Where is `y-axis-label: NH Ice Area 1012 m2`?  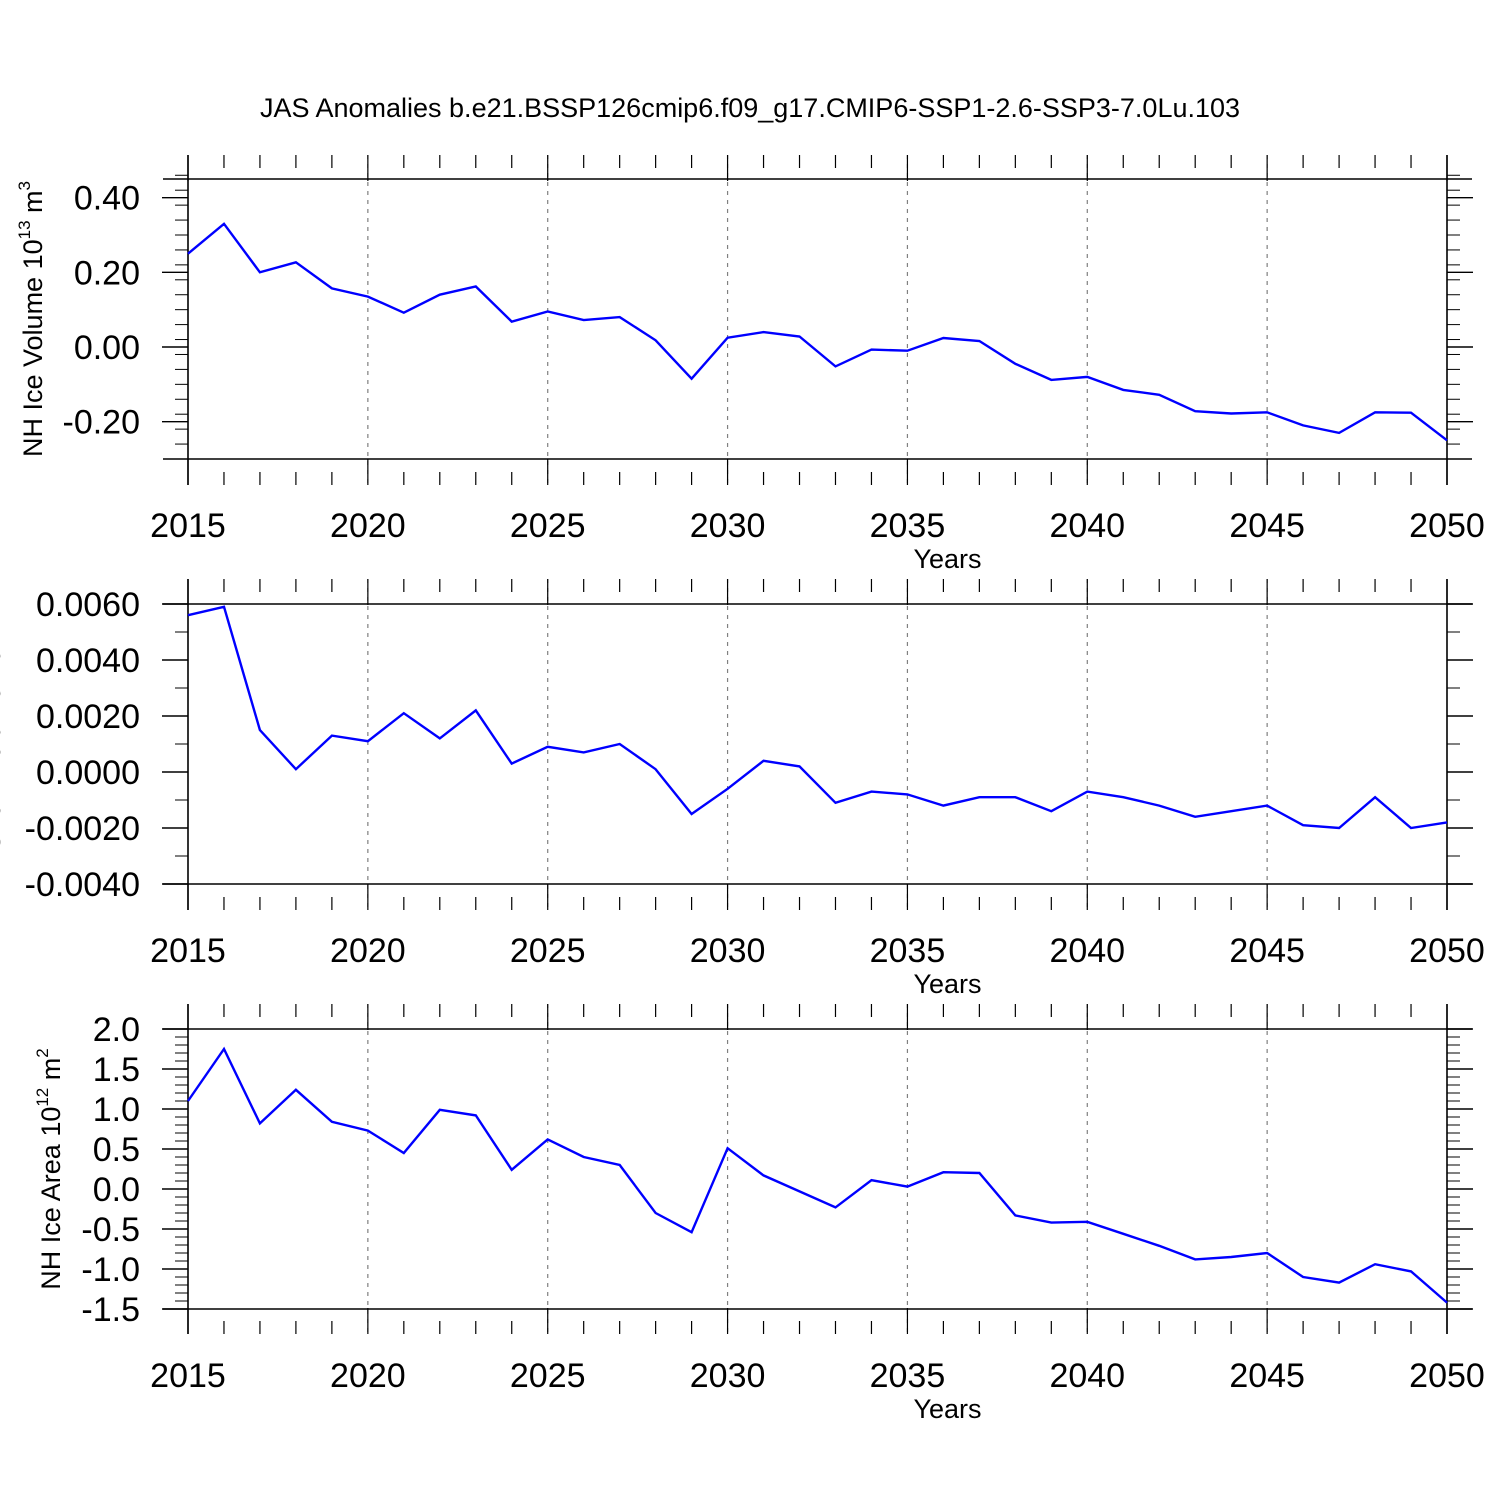
y-axis-label: NH Ice Area 1012 m2 is located at coordinates (49, 1168).